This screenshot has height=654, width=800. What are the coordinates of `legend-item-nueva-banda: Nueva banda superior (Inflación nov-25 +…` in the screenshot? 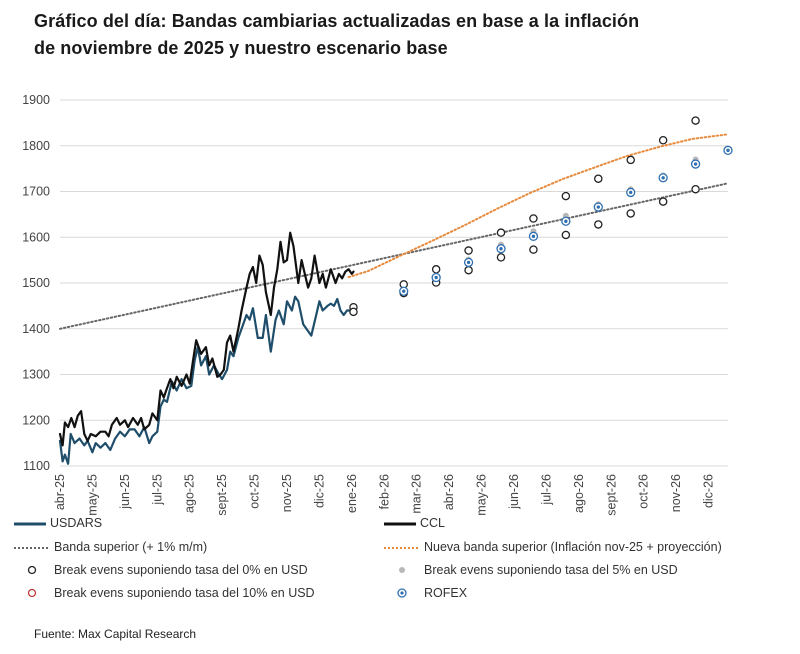 It's located at (553, 547).